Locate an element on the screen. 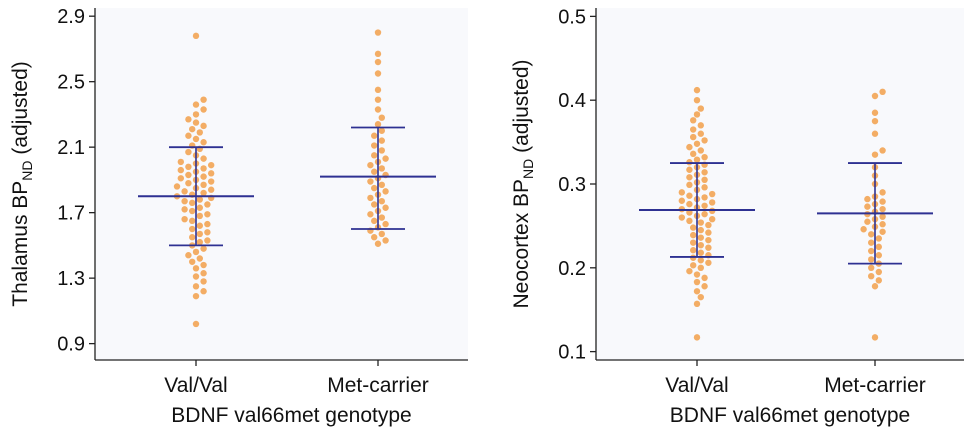 This screenshot has height=428, width=968. y-tick-label: 2.9 is located at coordinates (71, 17).